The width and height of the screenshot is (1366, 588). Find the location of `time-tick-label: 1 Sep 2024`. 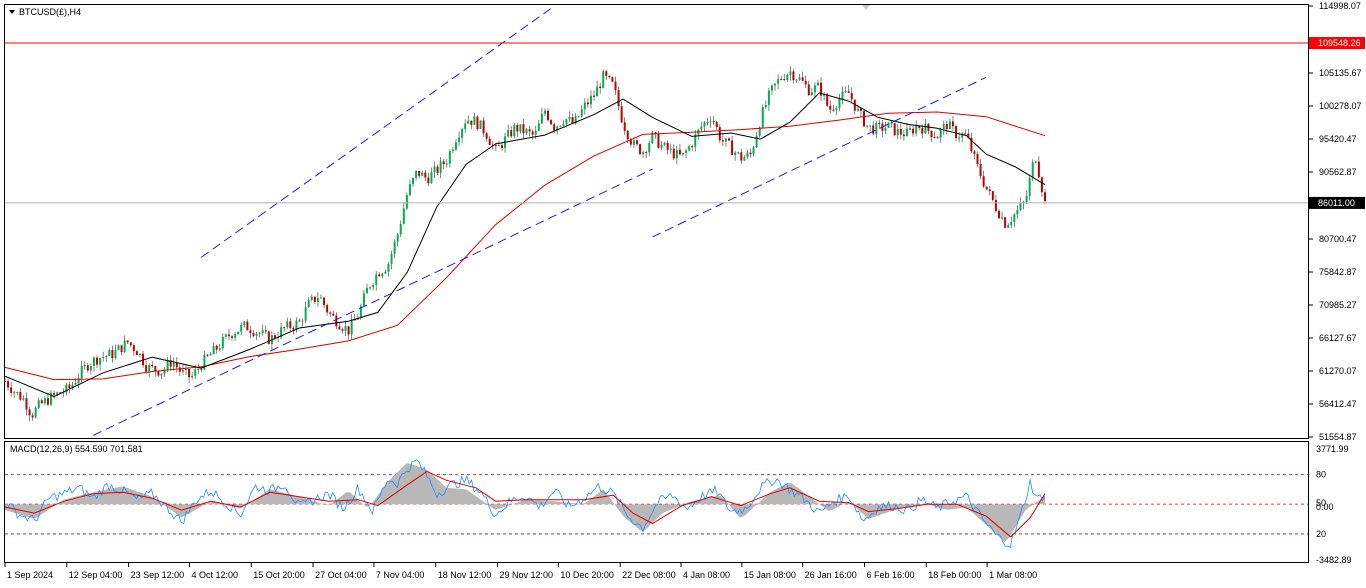

time-tick-label: 1 Sep 2024 is located at coordinates (30, 575).